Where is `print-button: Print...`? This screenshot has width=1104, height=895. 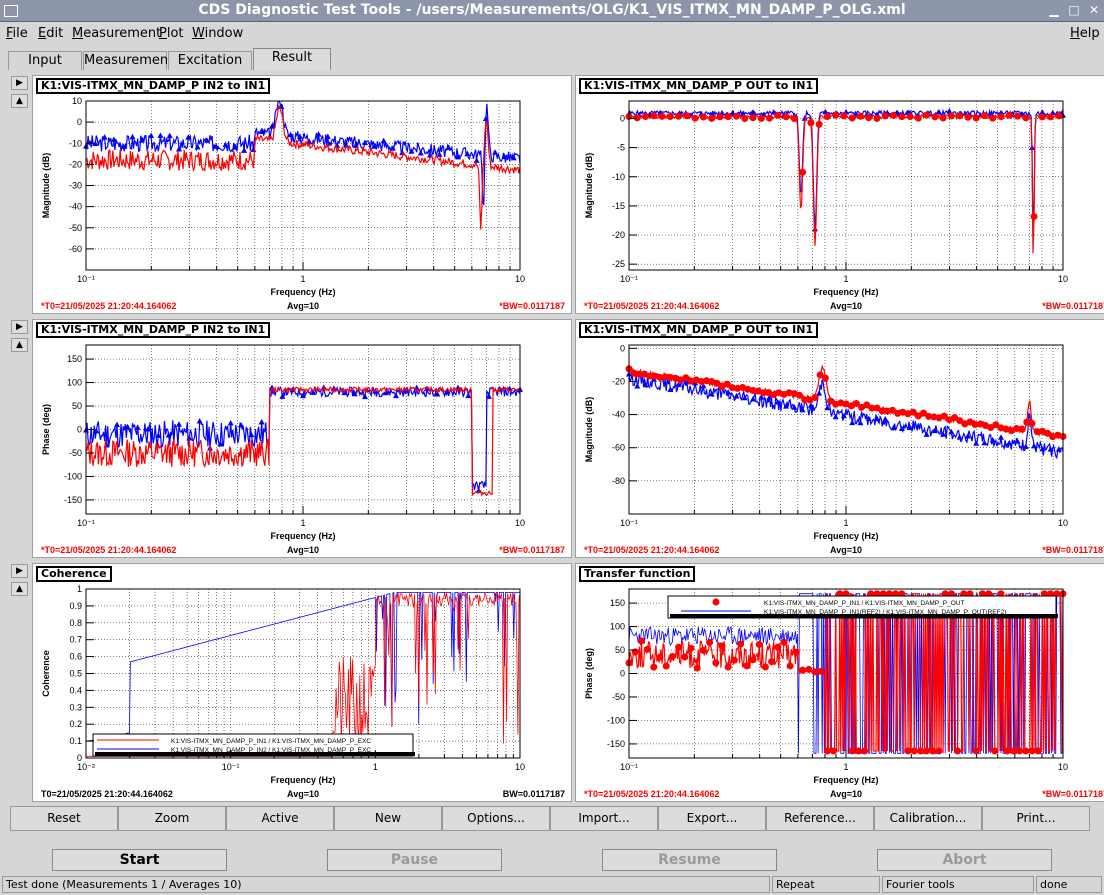
print-button: Print... is located at coordinates (1036, 818).